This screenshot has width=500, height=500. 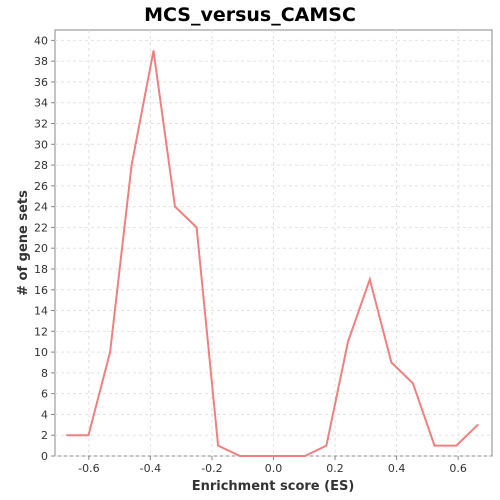 What do you see at coordinates (335, 468) in the screenshot?
I see `x-tick-label: 0.2` at bounding box center [335, 468].